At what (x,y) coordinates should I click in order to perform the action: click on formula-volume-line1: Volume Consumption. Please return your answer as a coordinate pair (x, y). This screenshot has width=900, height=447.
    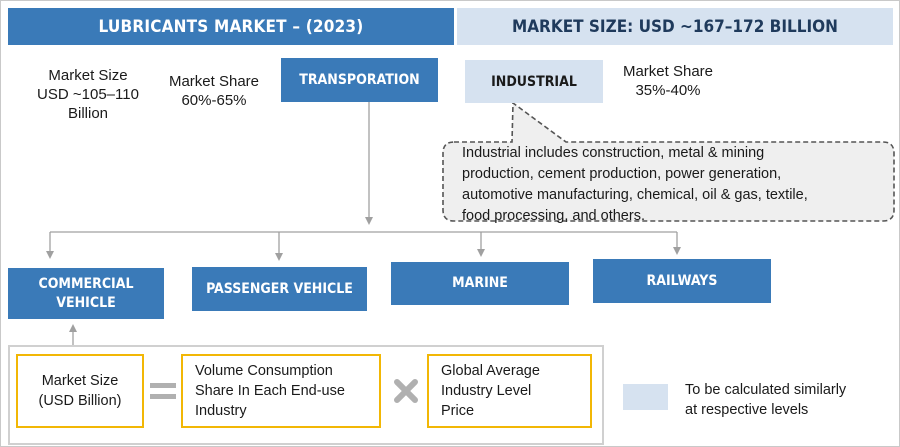
    Looking at the image, I should click on (264, 371).